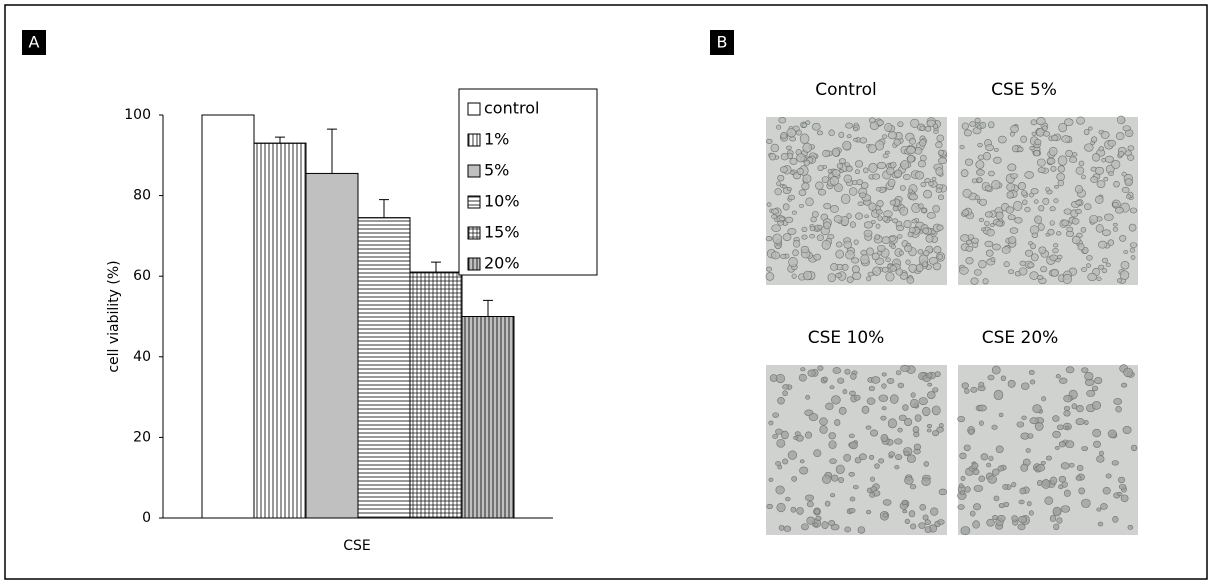  Describe the element at coordinates (114, 316) in the screenshot. I see `y-axis-title: cell viability (%)` at that location.